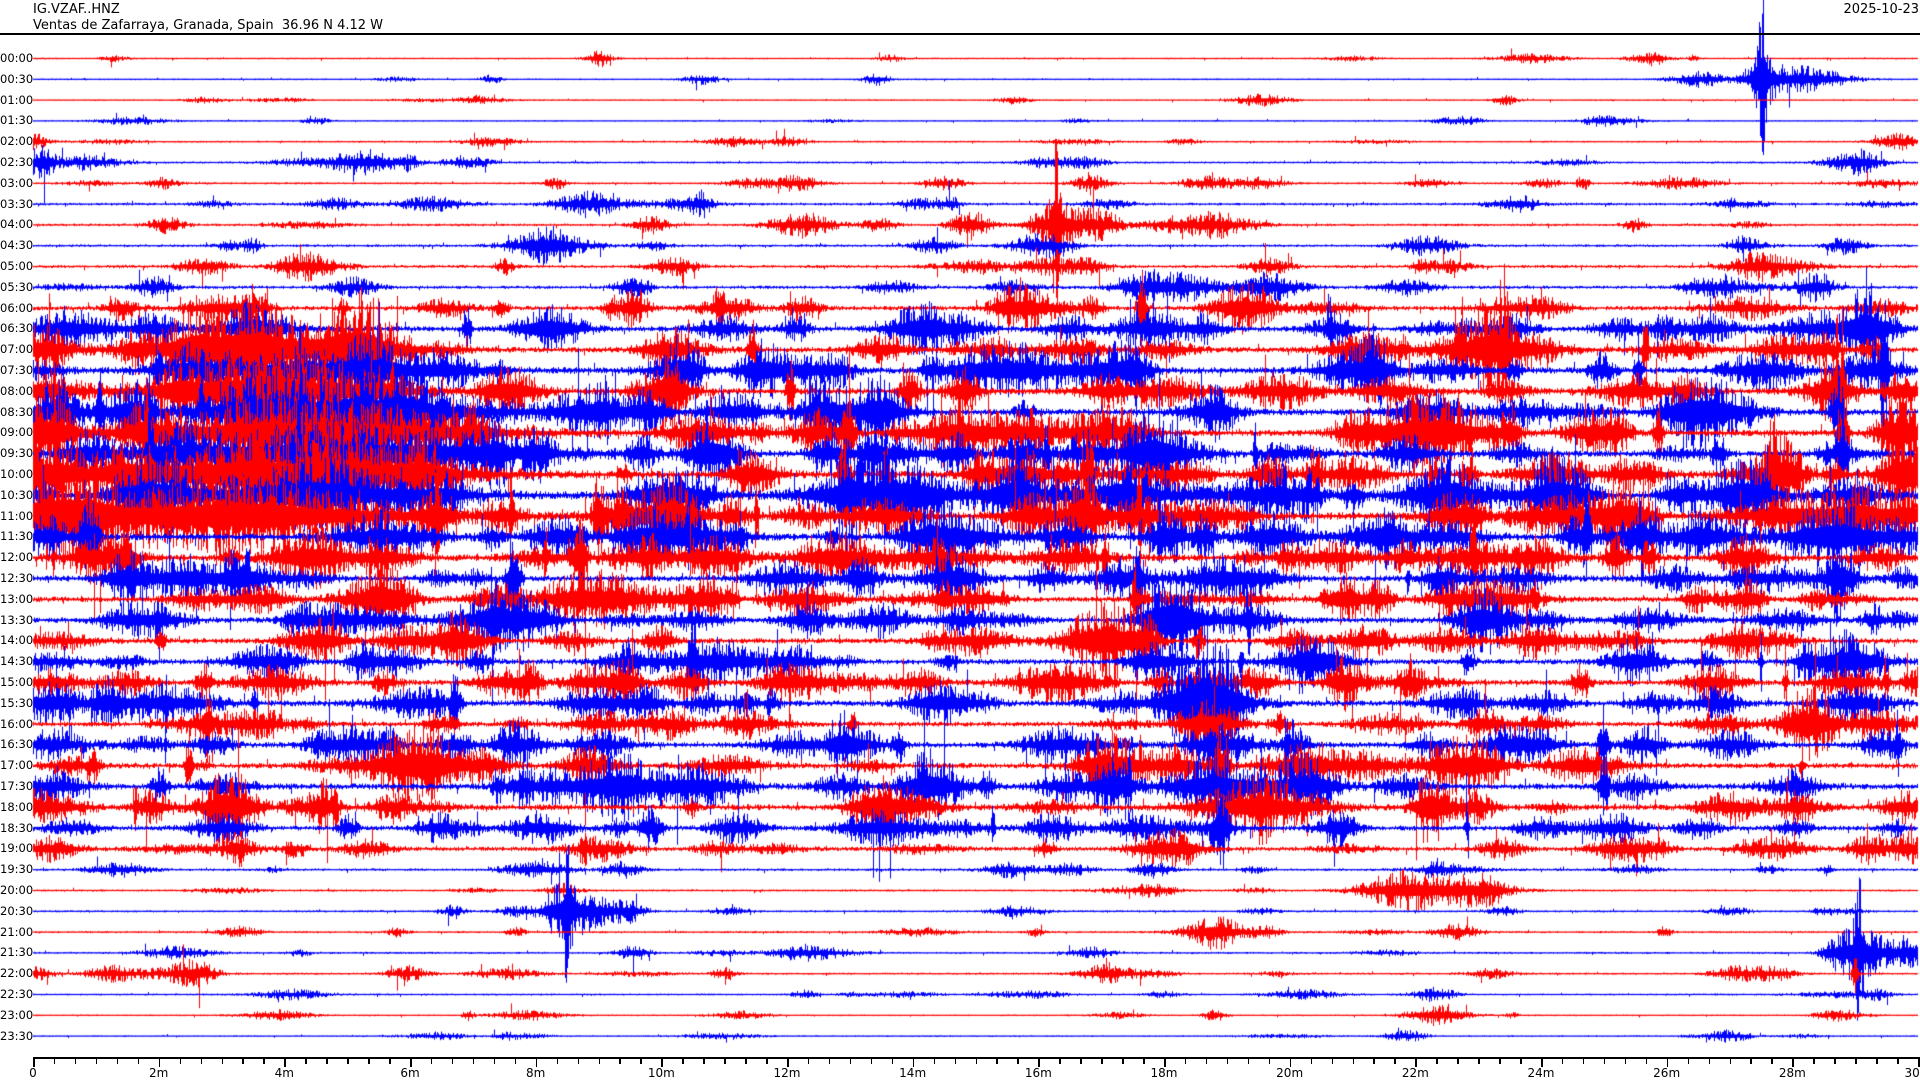 This screenshot has width=1920, height=1080. Describe the element at coordinates (17, 453) in the screenshot. I see `row-time-label: 09:30` at that location.